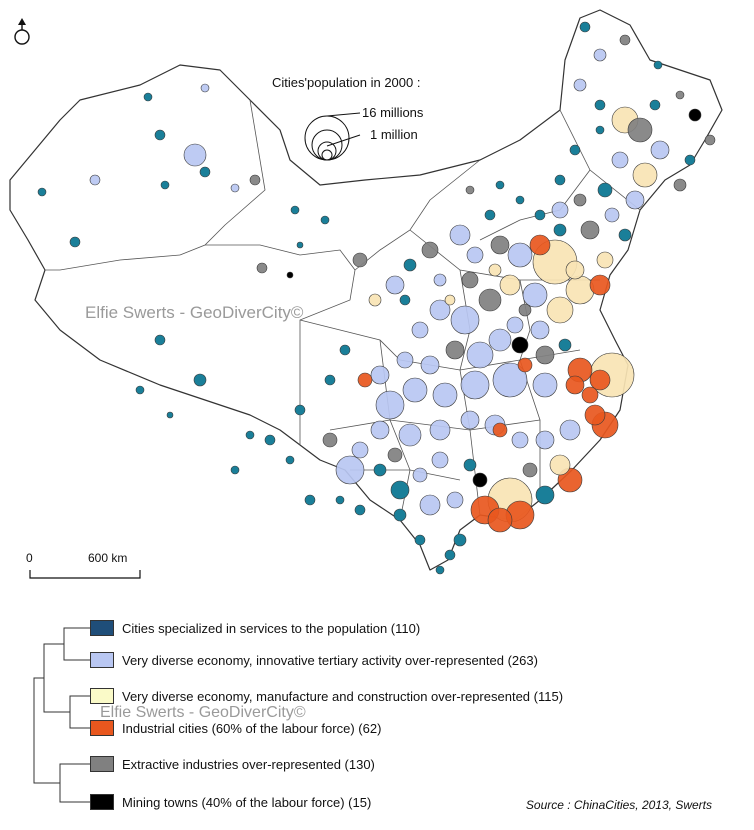  Describe the element at coordinates (194, 312) in the screenshot. I see `map-watermark: Elfie Swerts - GeoDiverCity©` at that location.